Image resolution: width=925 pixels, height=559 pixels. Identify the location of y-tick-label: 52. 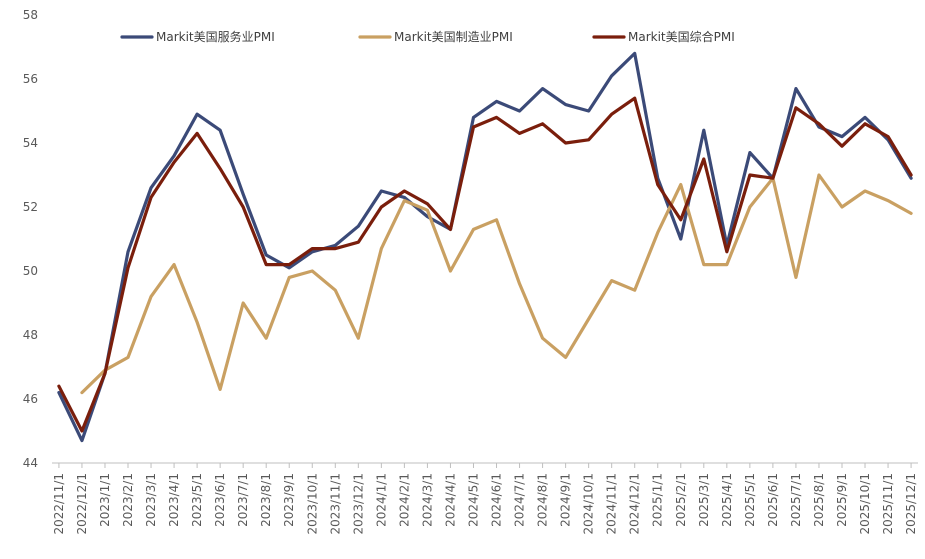
(30, 207).